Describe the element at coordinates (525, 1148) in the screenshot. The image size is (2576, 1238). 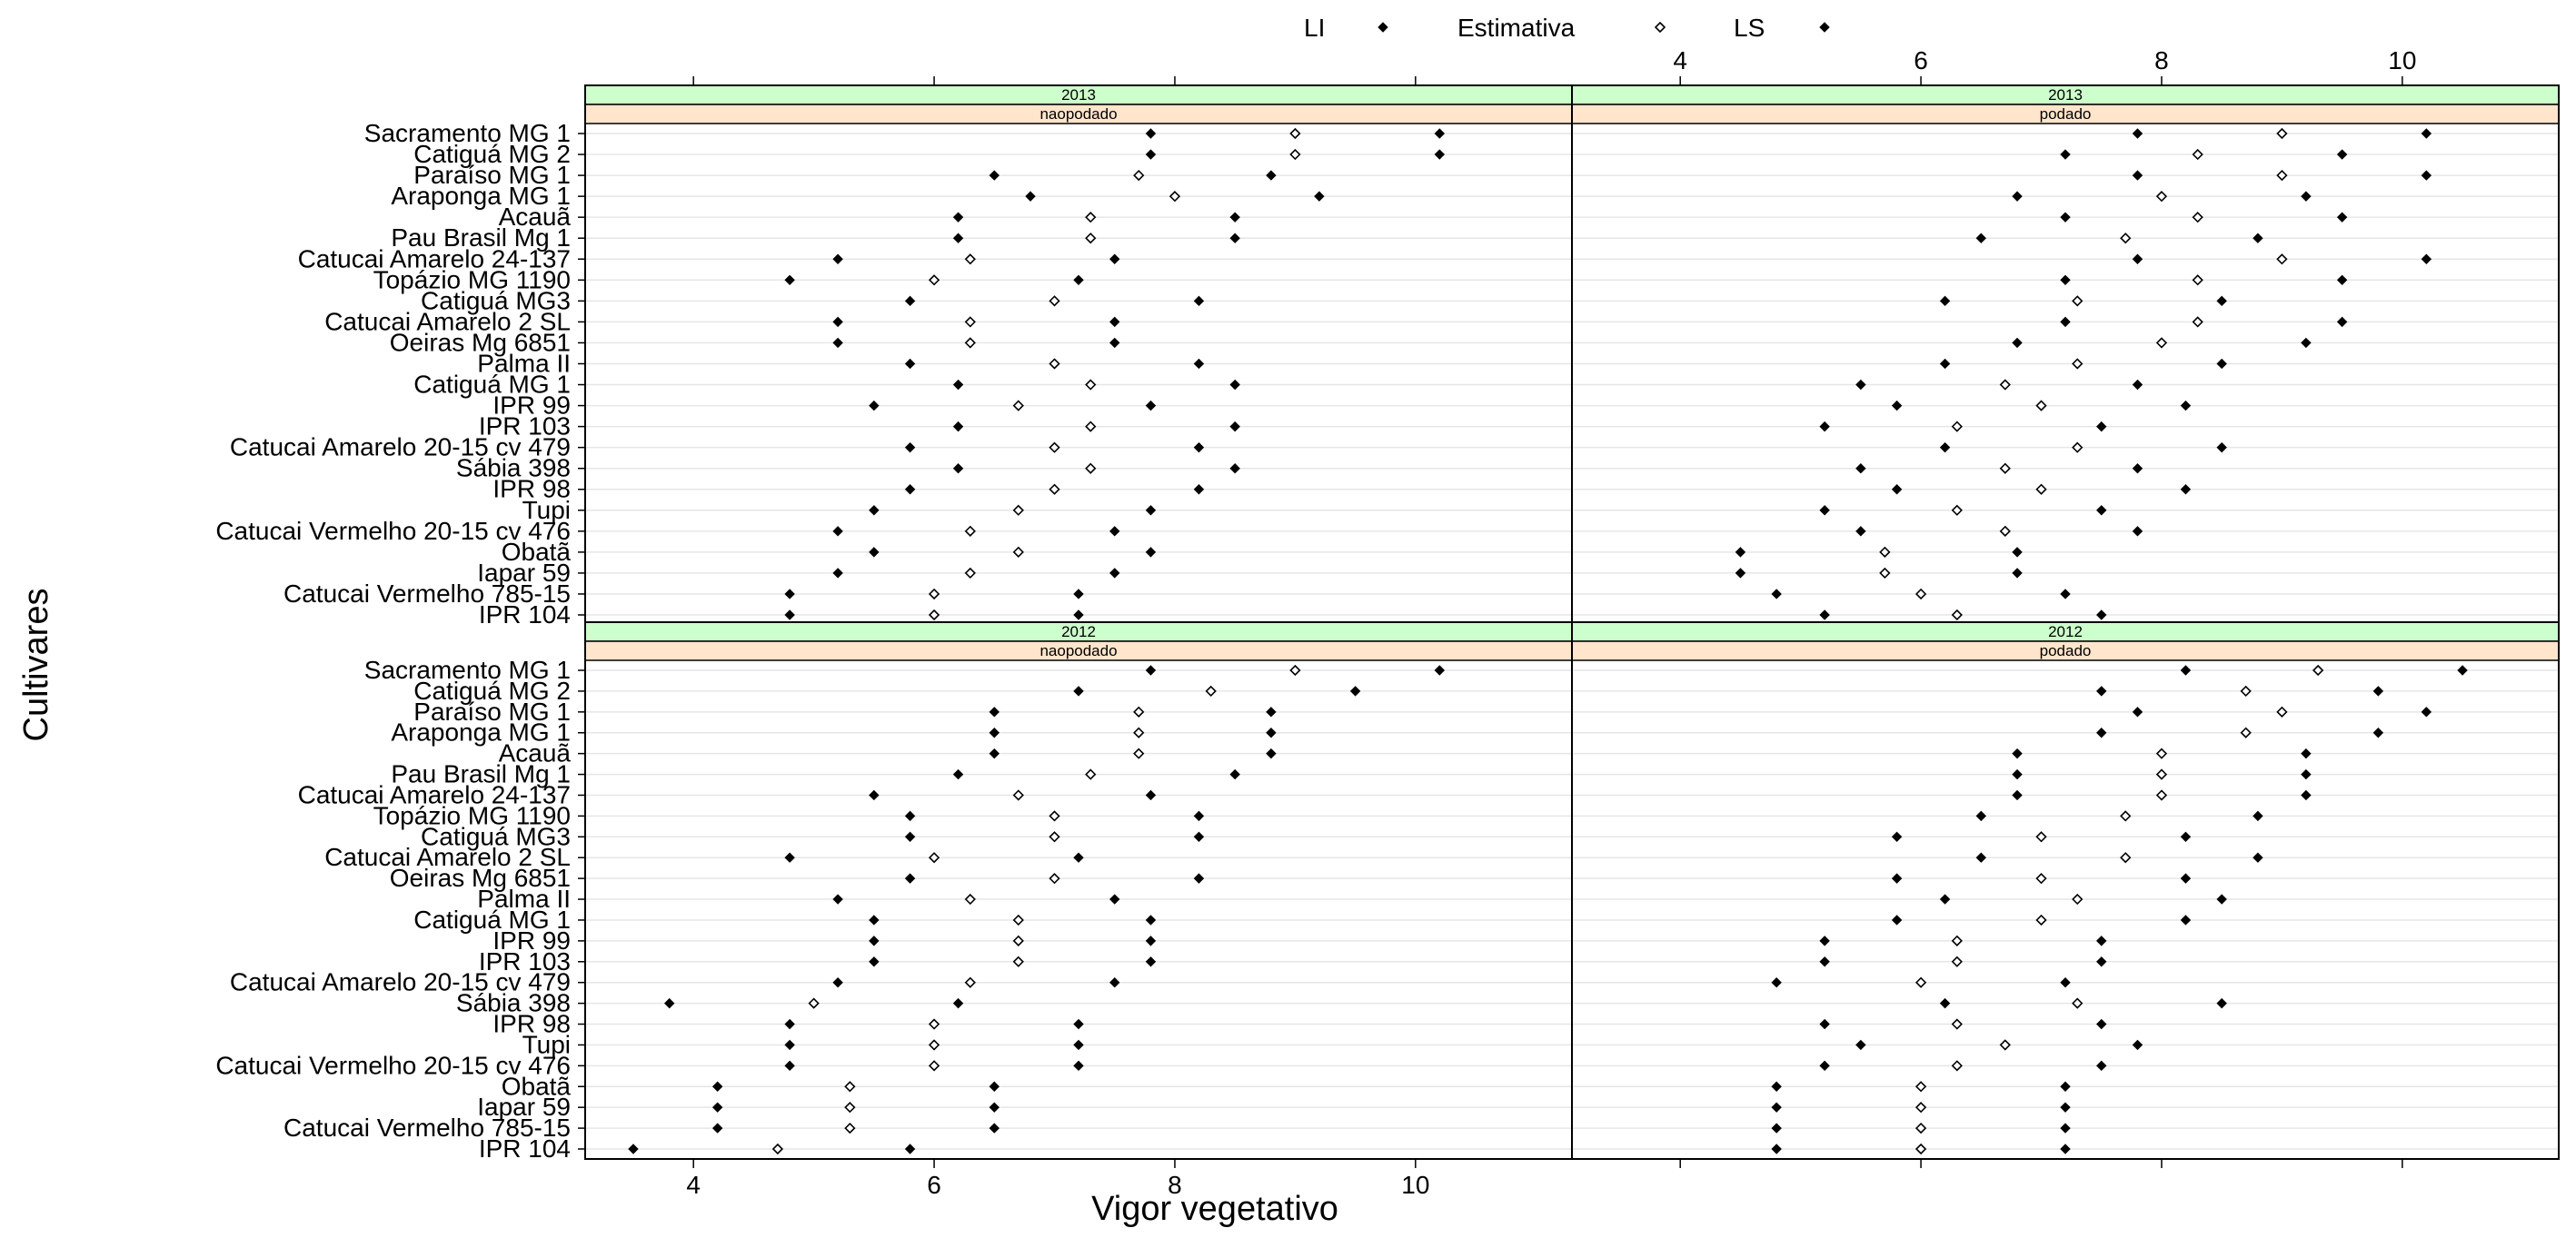
I see `category-label: IPR 104` at that location.